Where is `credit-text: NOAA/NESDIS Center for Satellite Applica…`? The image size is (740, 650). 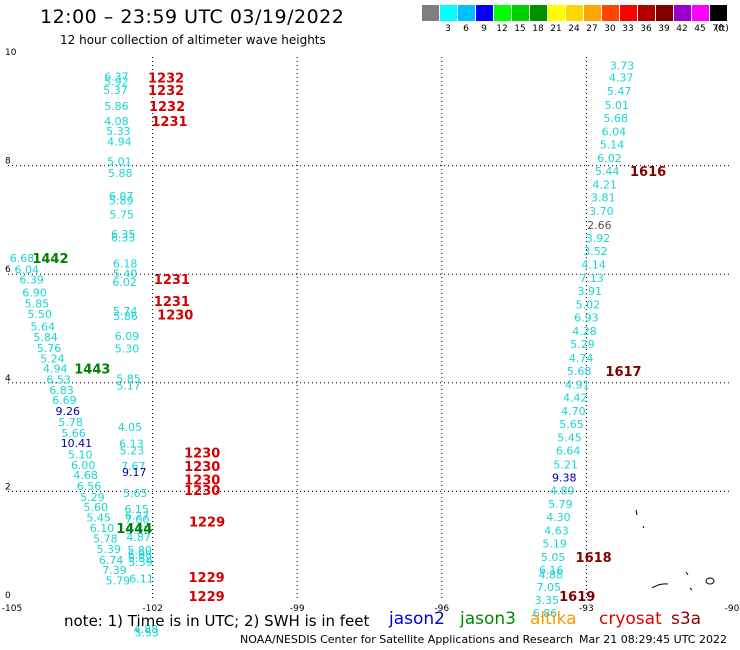 credit-text: NOAA/NESDIS Center for Satellite Applica… is located at coordinates (407, 639).